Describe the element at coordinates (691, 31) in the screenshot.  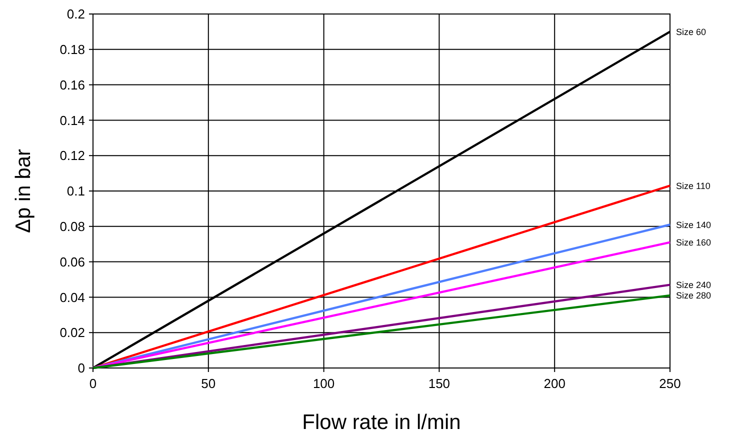
I see `series-label: Size 60` at that location.